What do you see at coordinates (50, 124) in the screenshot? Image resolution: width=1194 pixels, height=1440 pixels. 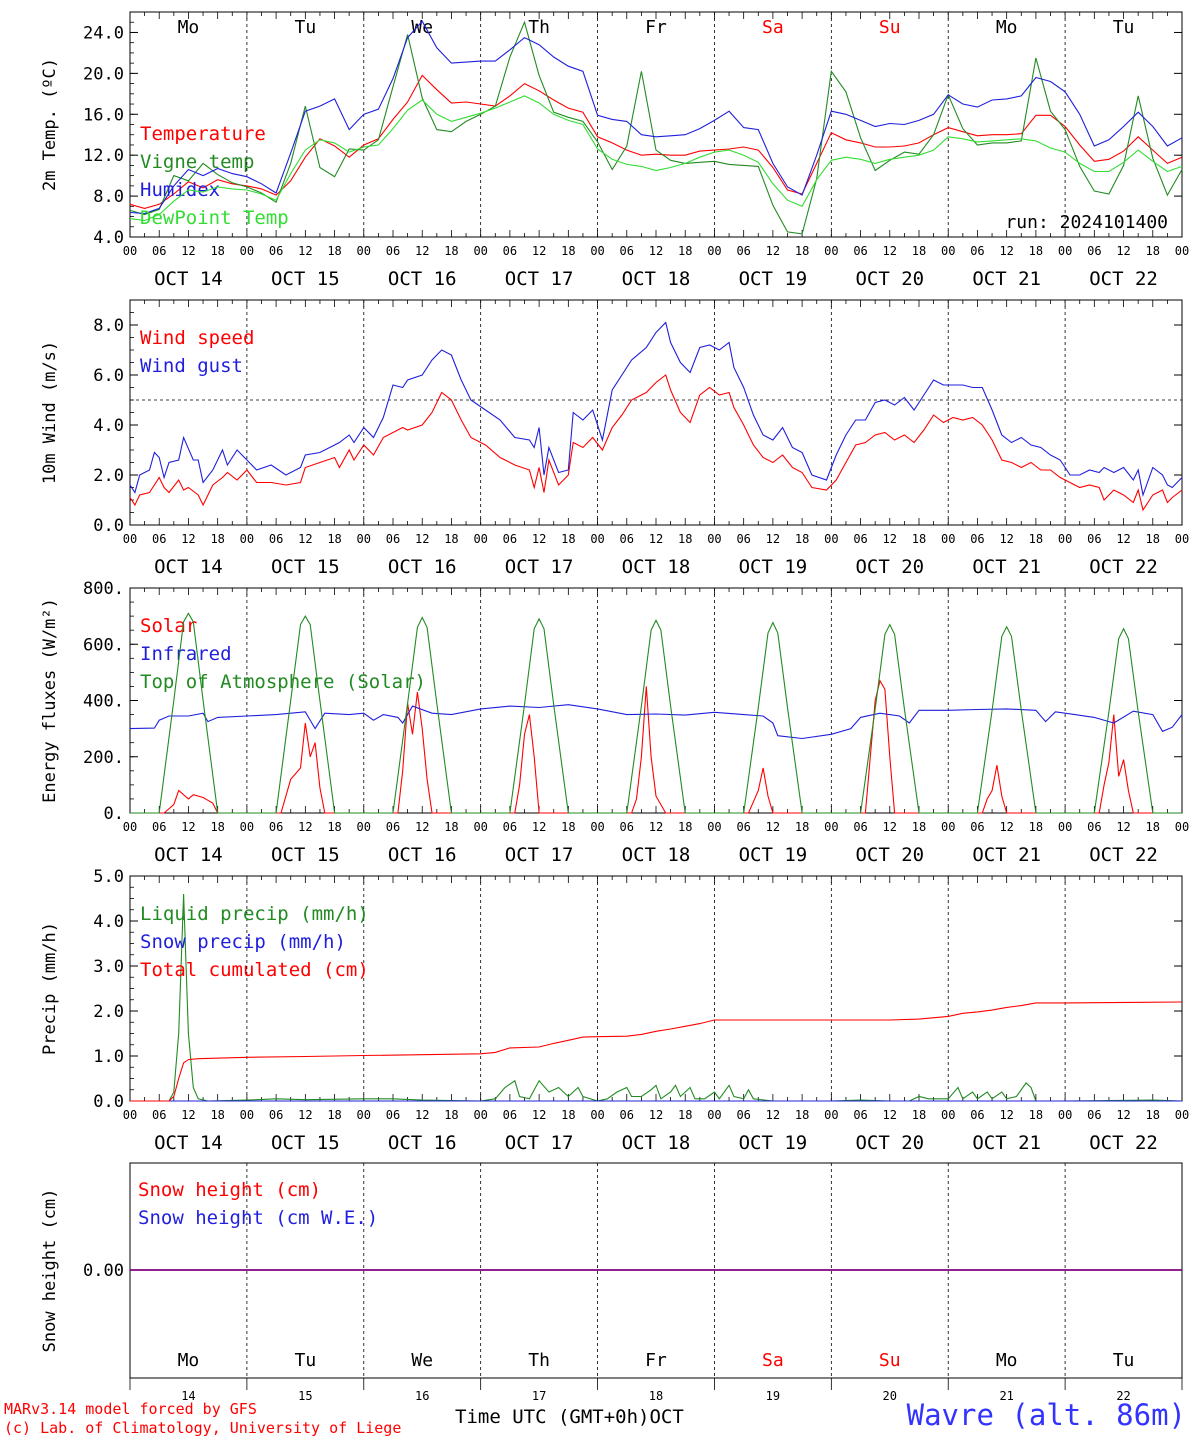 I see `y-axis-label: 2m Temp. (ºC)` at bounding box center [50, 124].